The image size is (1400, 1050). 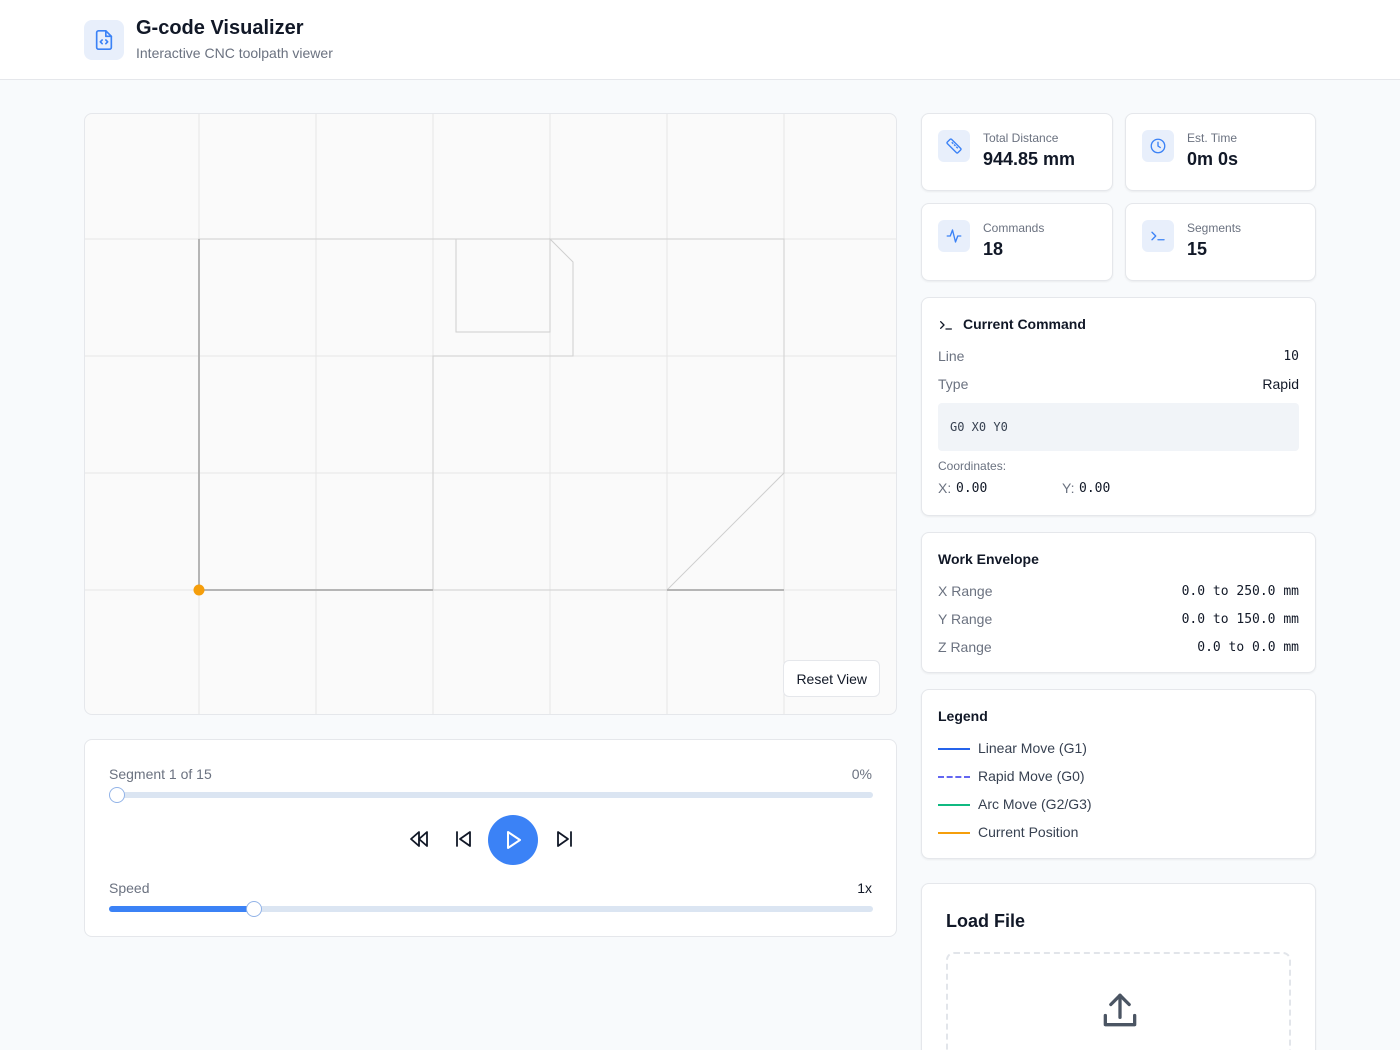 What do you see at coordinates (1214, 228) in the screenshot?
I see `segments-label: Segments` at bounding box center [1214, 228].